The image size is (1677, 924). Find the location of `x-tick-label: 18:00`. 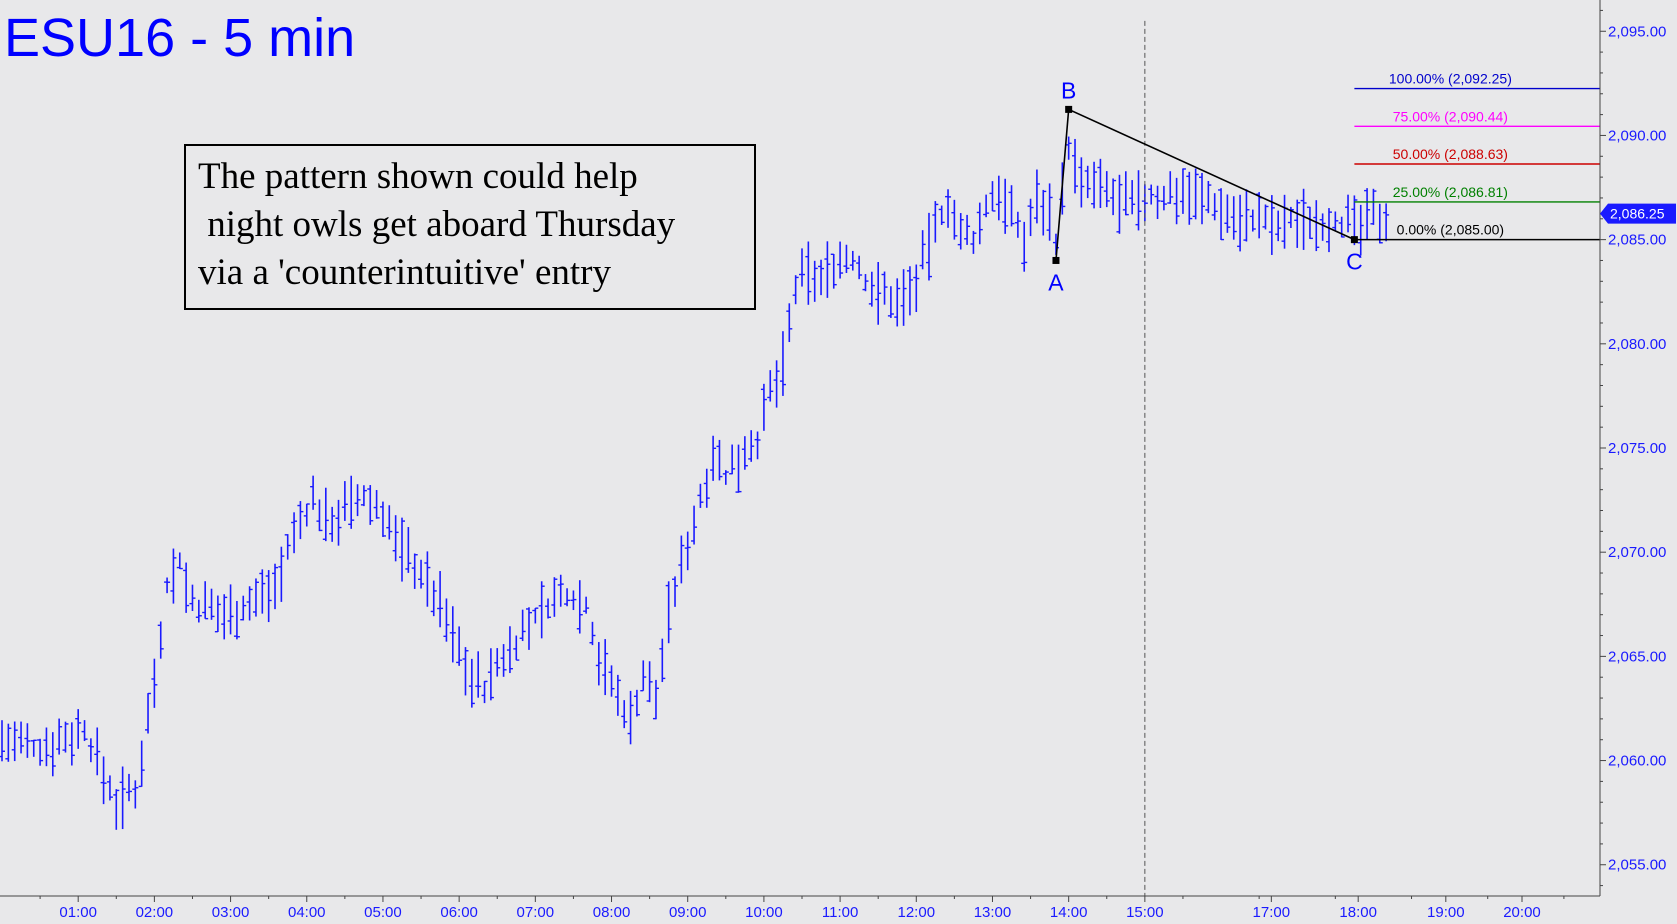

x-tick-label: 18:00 is located at coordinates (1358, 912).